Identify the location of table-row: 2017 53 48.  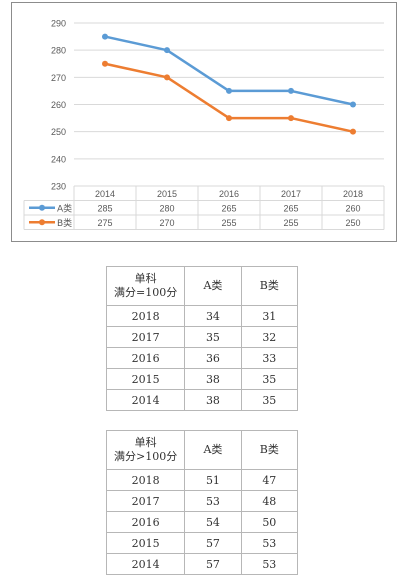
(202, 501).